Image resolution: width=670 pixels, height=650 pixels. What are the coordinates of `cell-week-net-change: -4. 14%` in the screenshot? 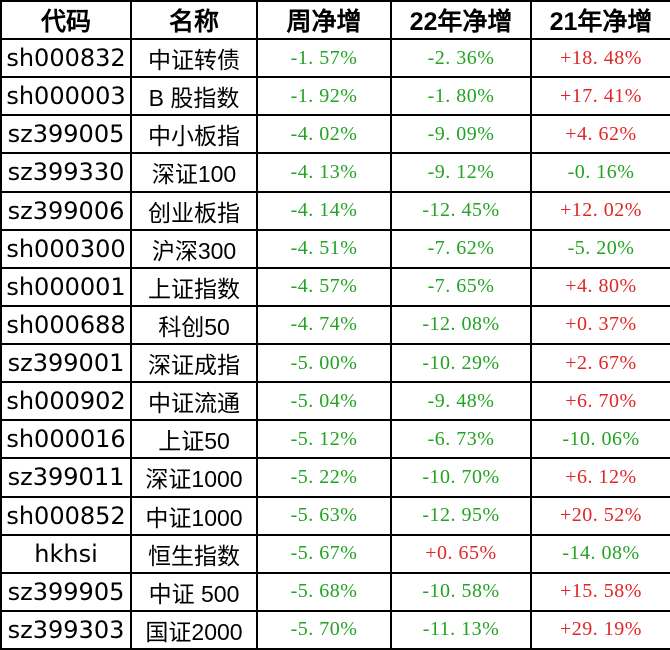 It's located at (324, 210).